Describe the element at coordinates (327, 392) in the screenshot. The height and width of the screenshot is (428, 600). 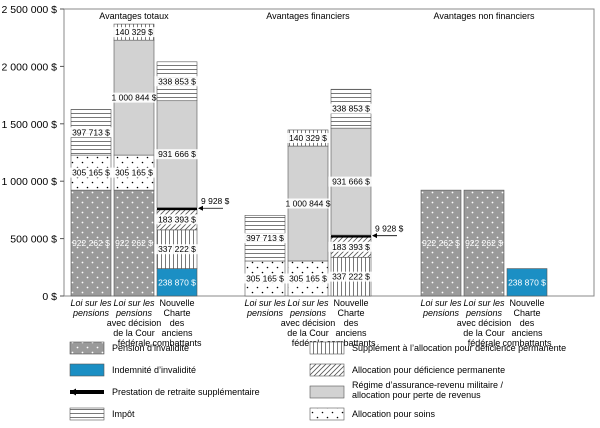
I see `legend-swatch-rarm` at that location.